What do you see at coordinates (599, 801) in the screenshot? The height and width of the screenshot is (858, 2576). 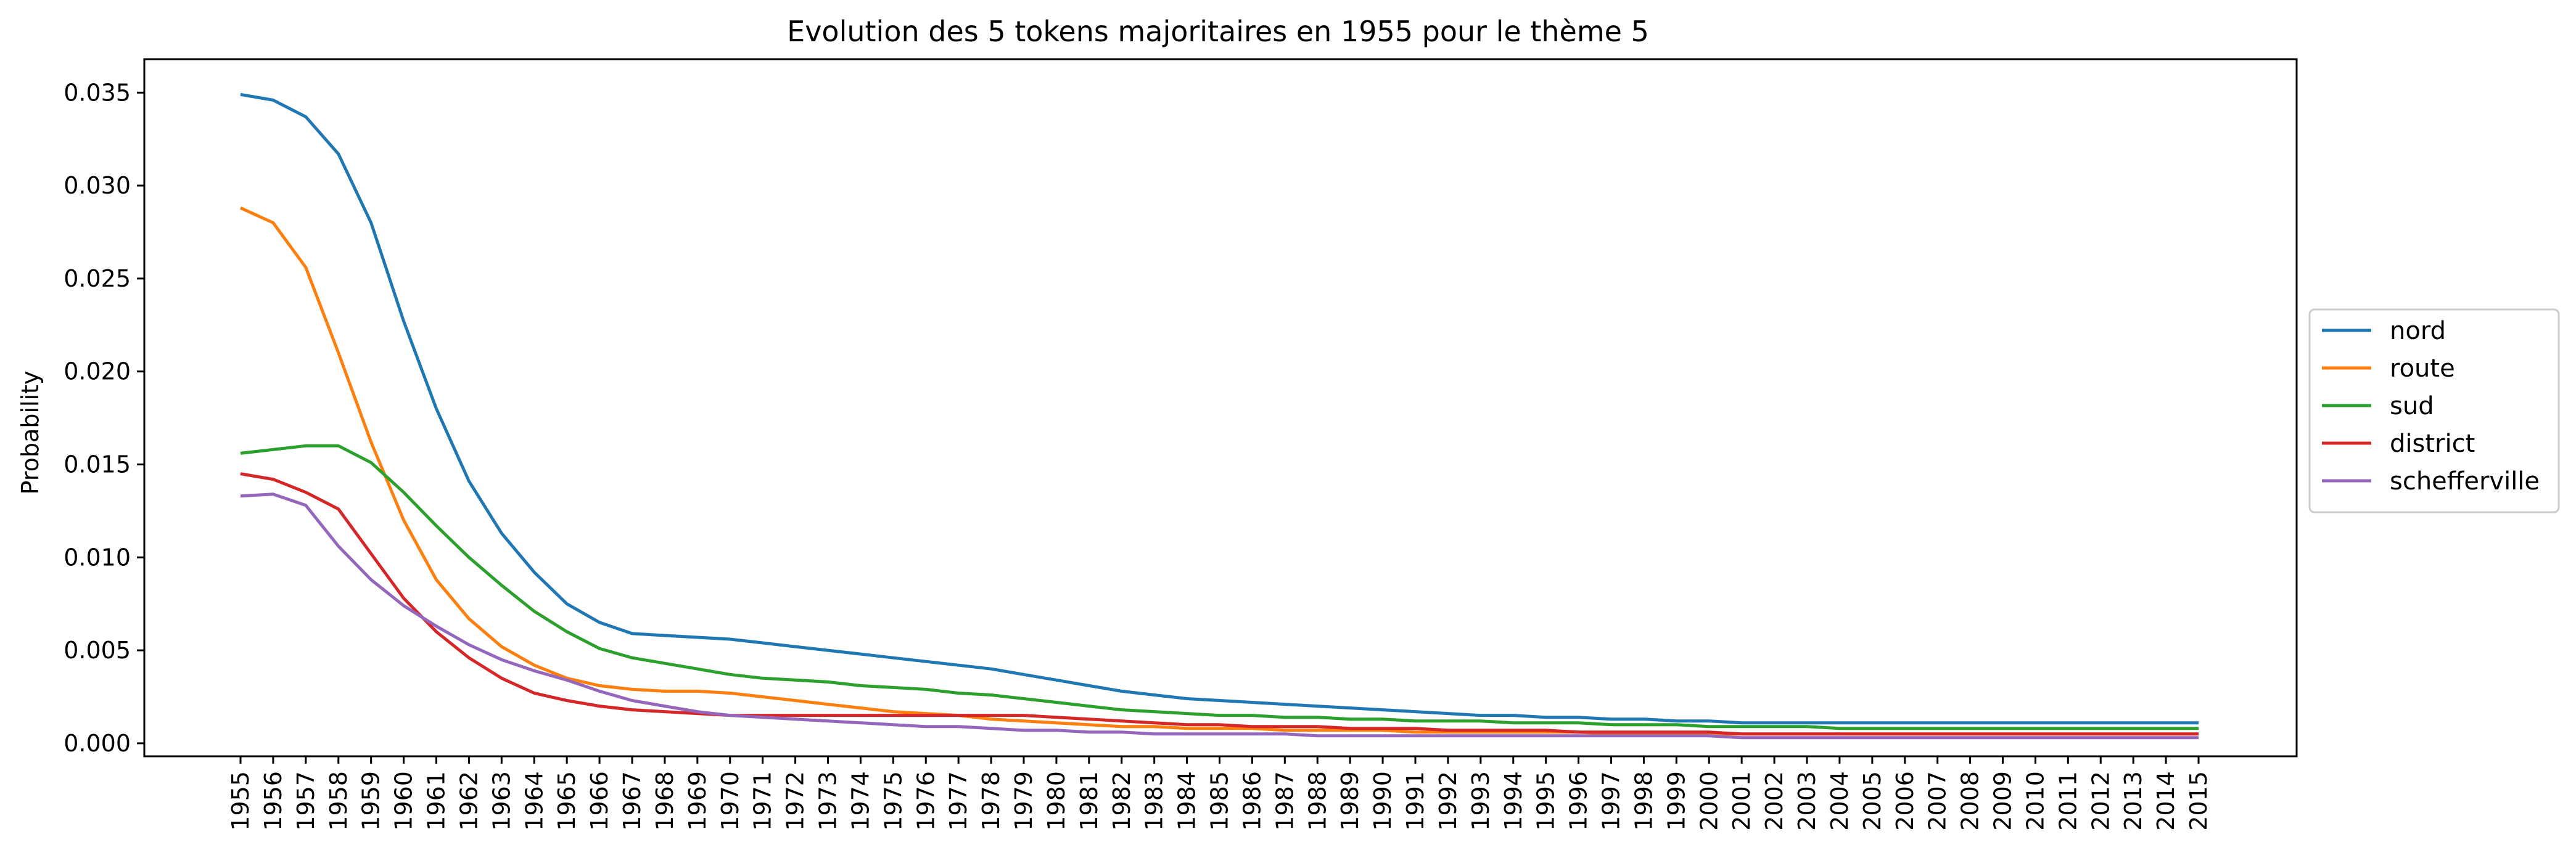 I see `x-tick-label: 1966` at bounding box center [599, 801].